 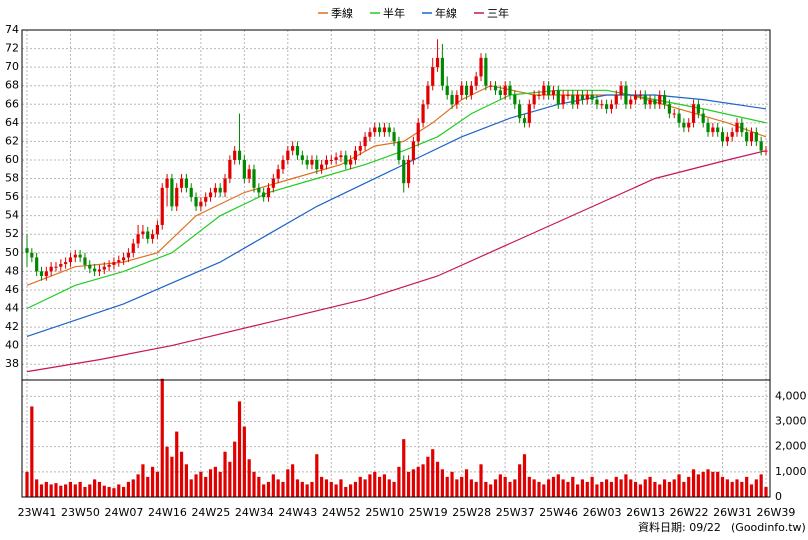 What do you see at coordinates (778, 496) in the screenshot?
I see `y-tick-label: 0` at bounding box center [778, 496].